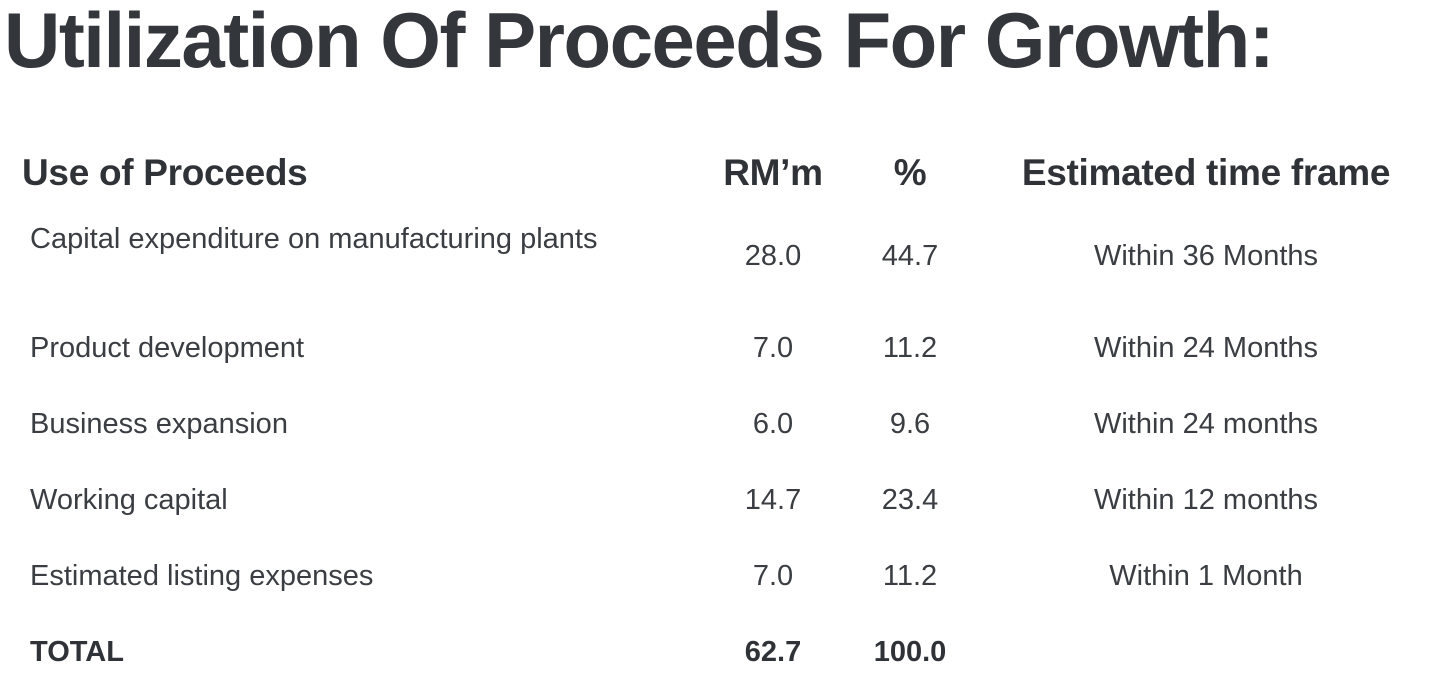  Describe the element at coordinates (165, 172) in the screenshot. I see `header-use-of-proceeds: Use of Proceeds` at that location.